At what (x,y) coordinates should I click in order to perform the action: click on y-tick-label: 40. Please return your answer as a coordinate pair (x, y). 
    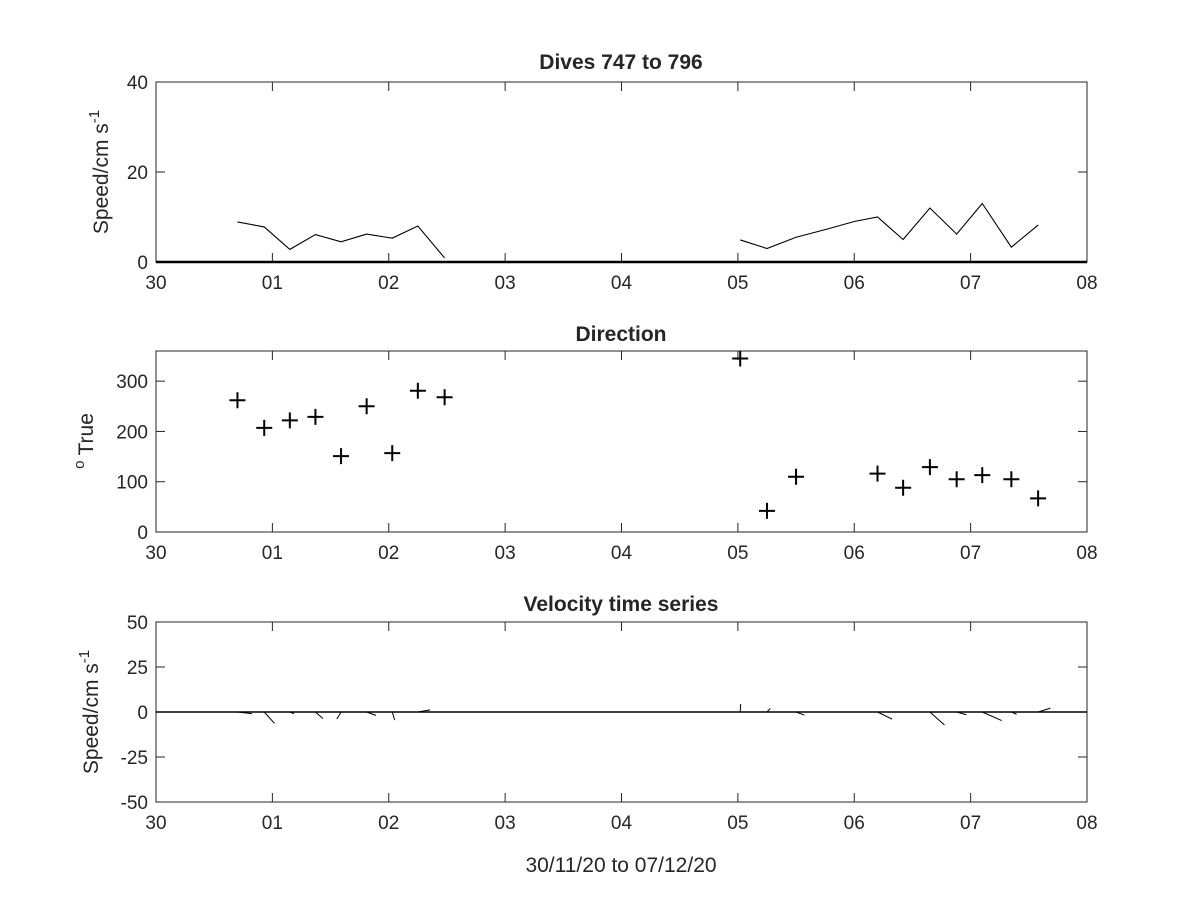
    Looking at the image, I should click on (137, 83).